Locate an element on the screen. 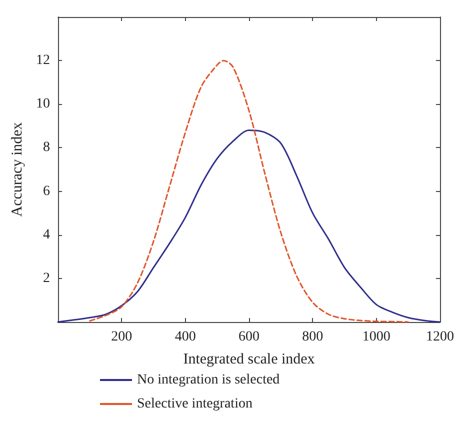 The height and width of the screenshot is (434, 474). x-tick-label: 1200 is located at coordinates (440, 337).